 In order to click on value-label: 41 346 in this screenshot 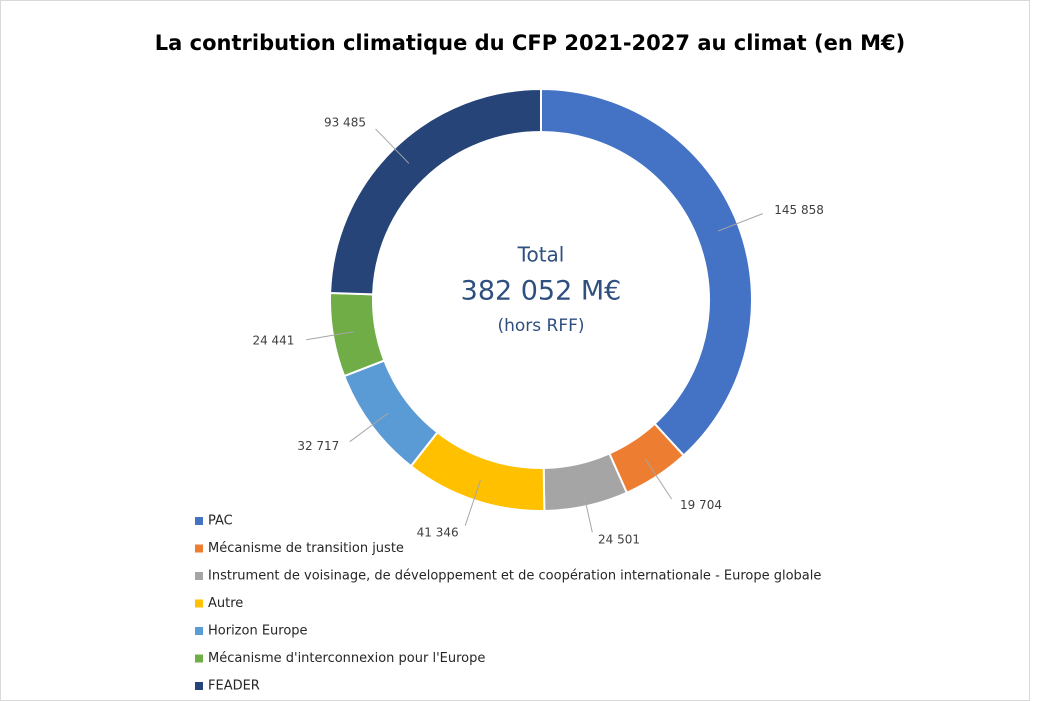, I will do `click(438, 533)`.